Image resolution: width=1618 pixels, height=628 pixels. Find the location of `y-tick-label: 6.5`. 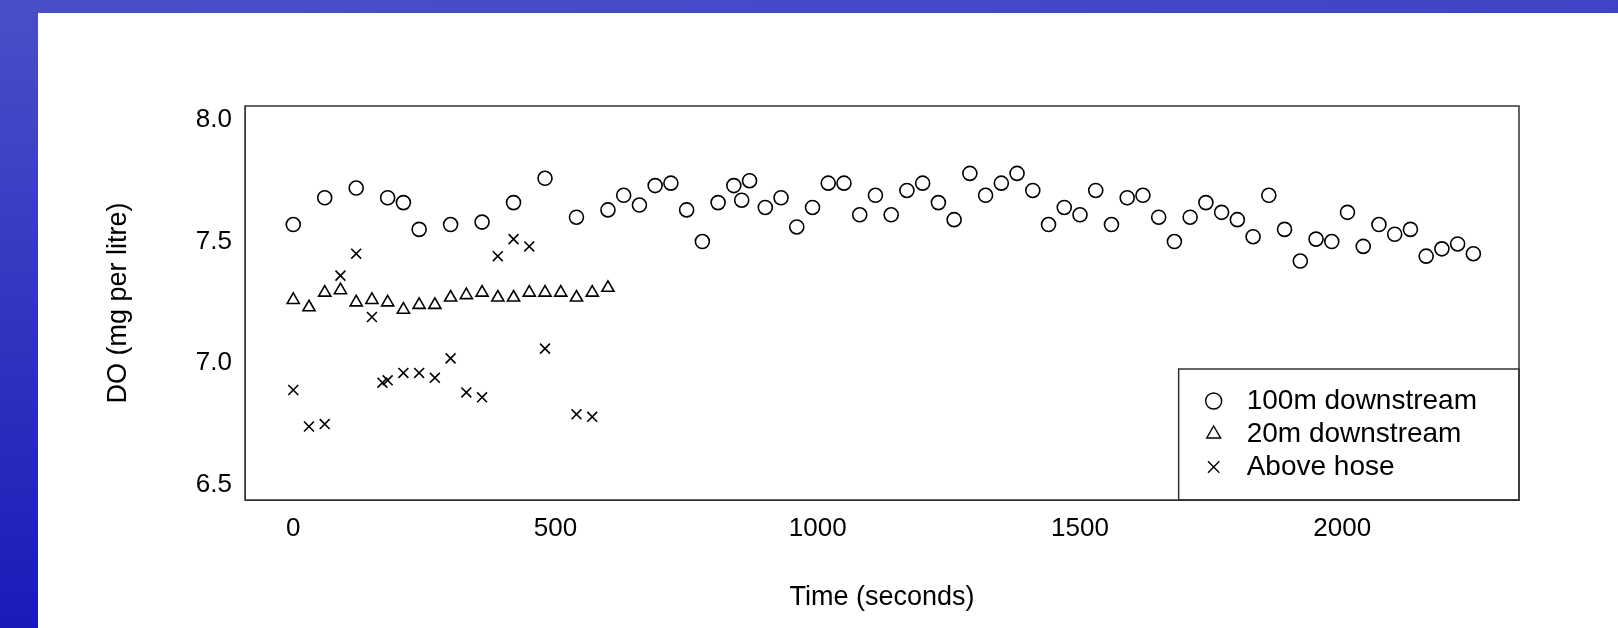

y-tick-label: 6.5 is located at coordinates (213, 483).